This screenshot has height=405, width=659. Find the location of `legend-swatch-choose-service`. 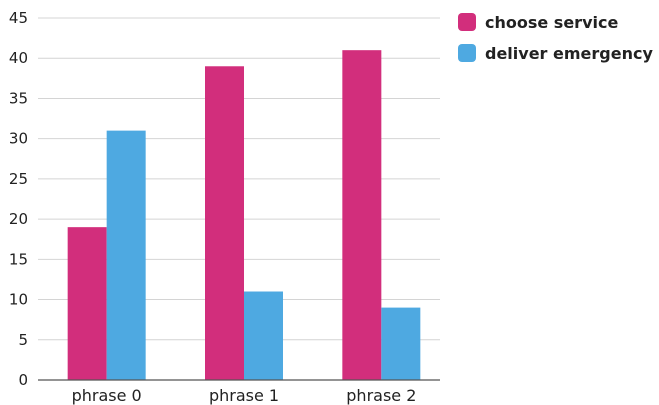

legend-swatch-choose-service is located at coordinates (467, 22).